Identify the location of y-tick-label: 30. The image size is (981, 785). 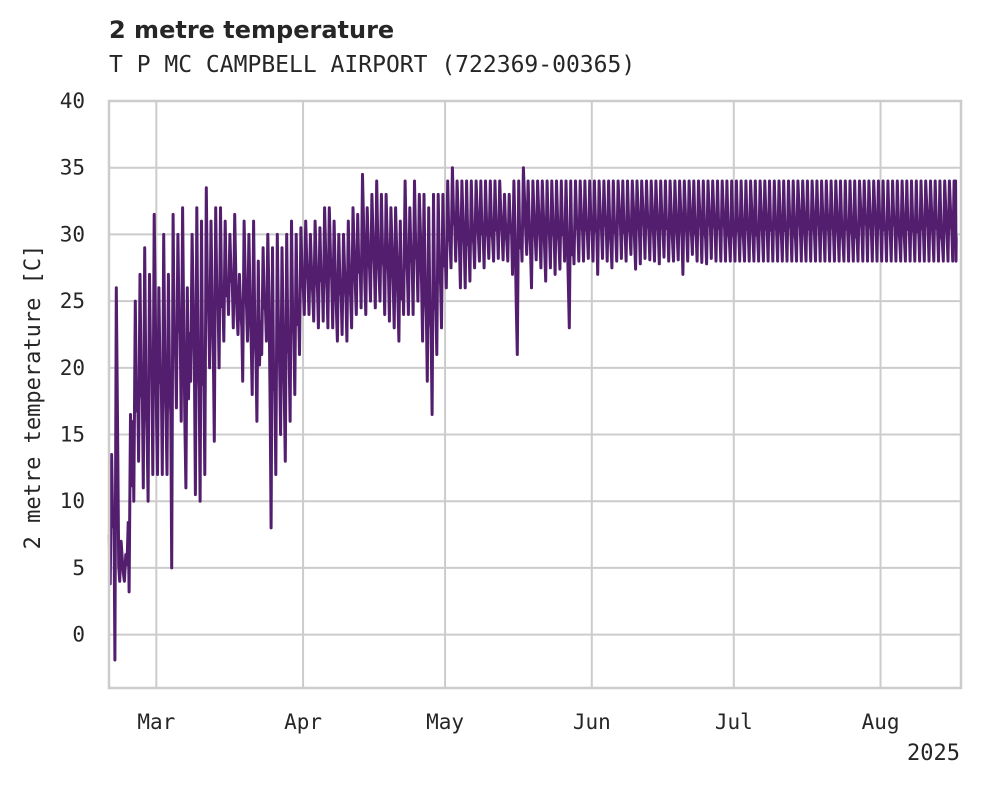
(72, 234).